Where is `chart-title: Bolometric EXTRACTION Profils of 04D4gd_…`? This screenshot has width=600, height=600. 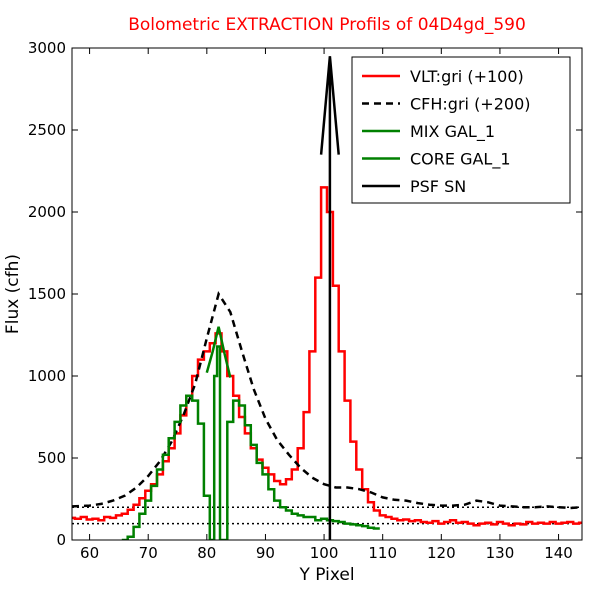
chart-title: Bolometric EXTRACTION Profils of 04D4gd_… is located at coordinates (327, 25).